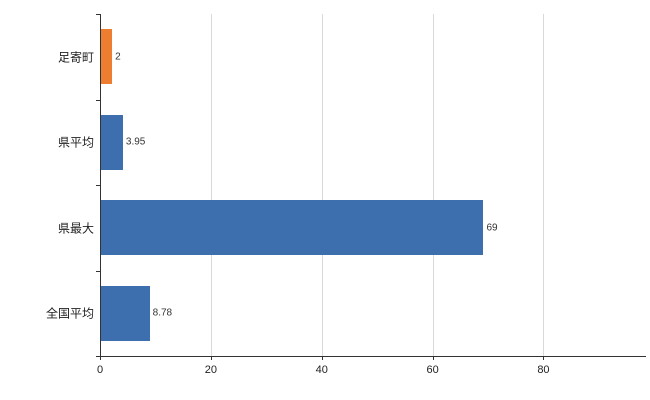  What do you see at coordinates (135, 142) in the screenshot?
I see `value-label-県平均: 3.95` at bounding box center [135, 142].